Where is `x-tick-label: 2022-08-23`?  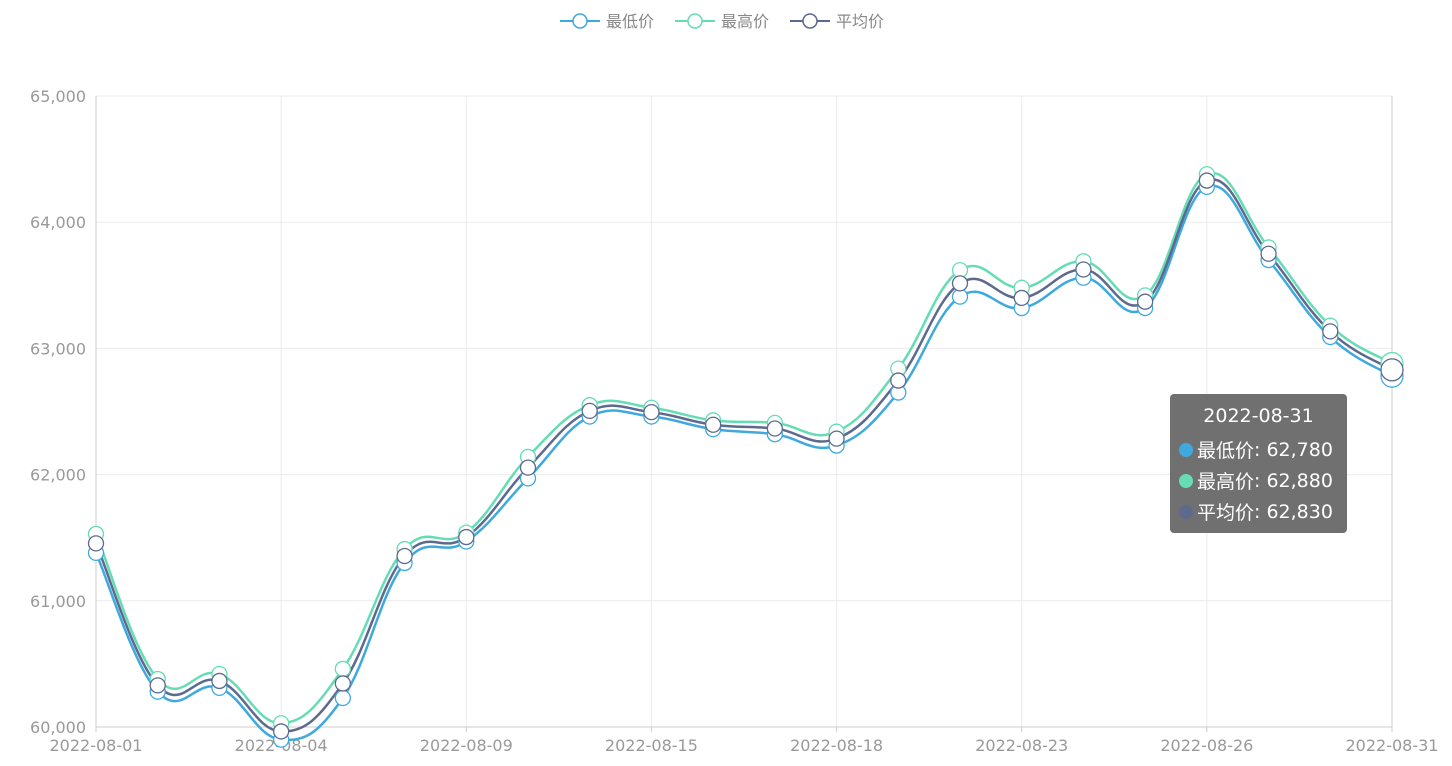
x-tick-label: 2022-08-23 is located at coordinates (1021, 745).